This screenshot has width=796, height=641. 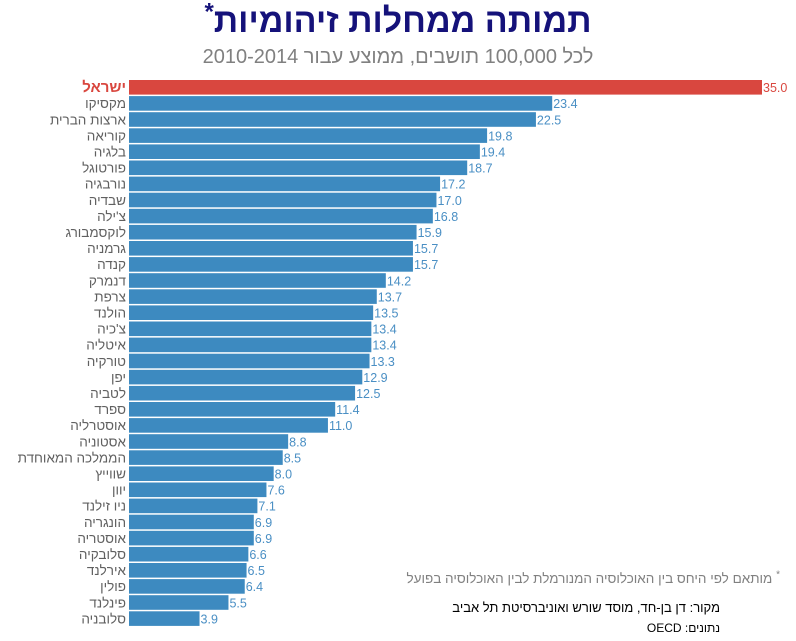 I want to click on value-label-8: 16.8, so click(x=446, y=217).